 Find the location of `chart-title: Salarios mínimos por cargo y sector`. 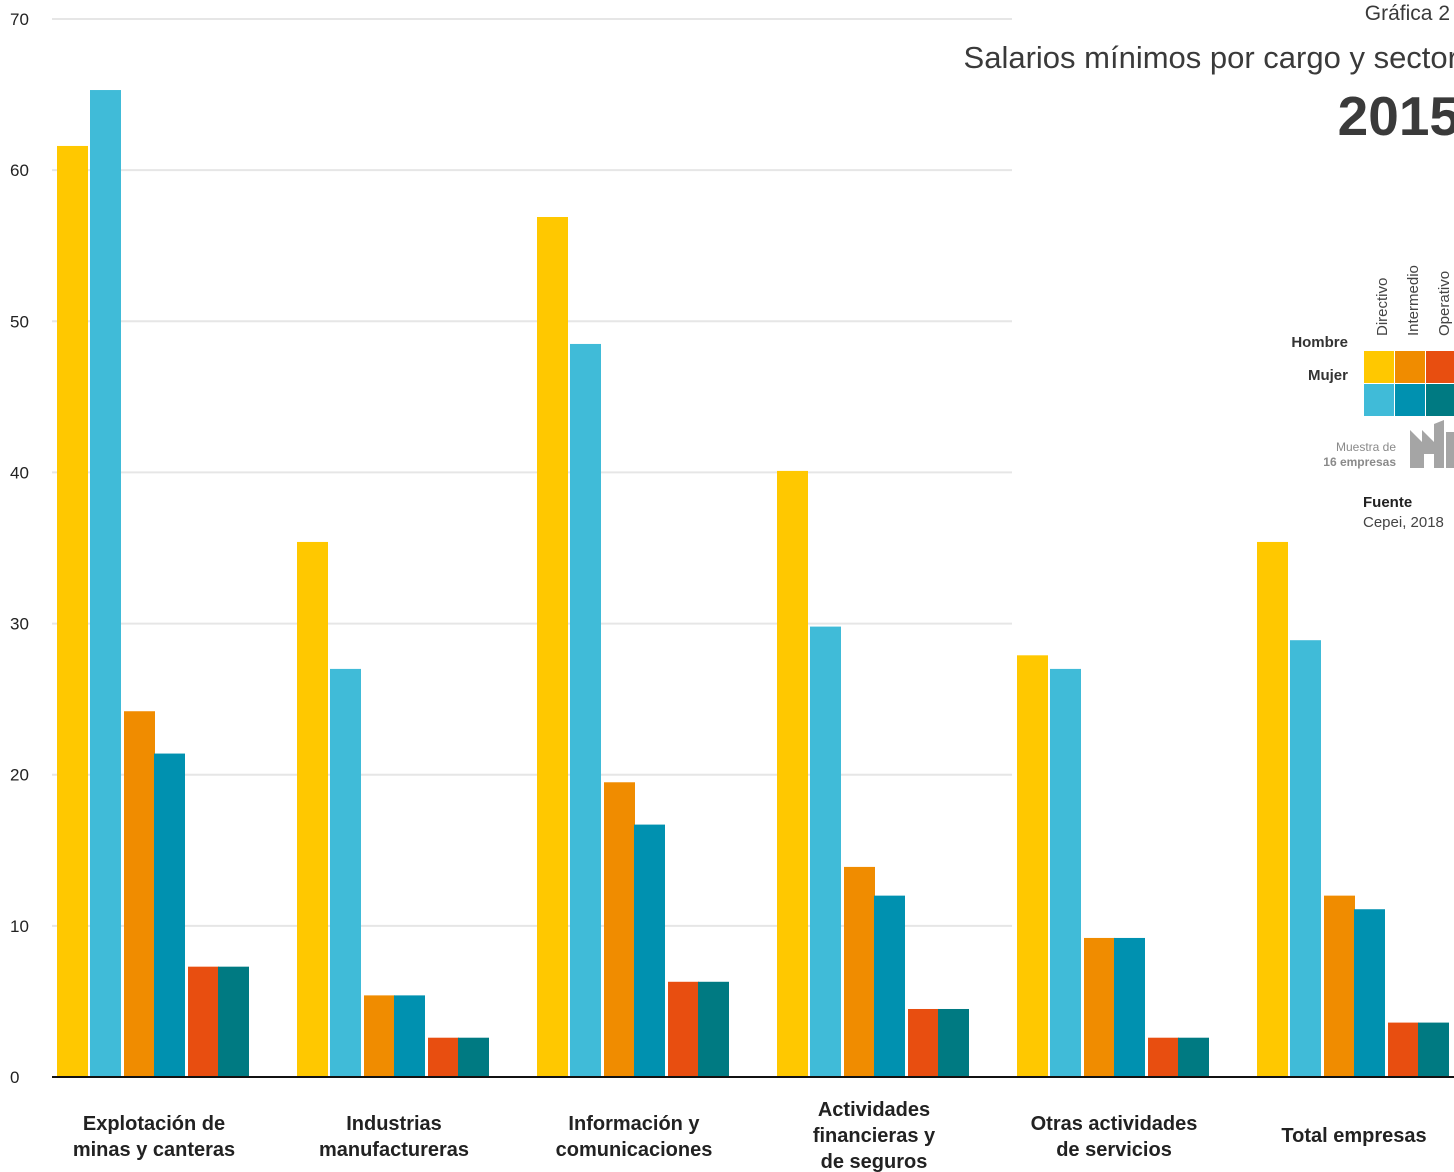

chart-title: Salarios mínimos por cargo y sector is located at coordinates (1208, 57).